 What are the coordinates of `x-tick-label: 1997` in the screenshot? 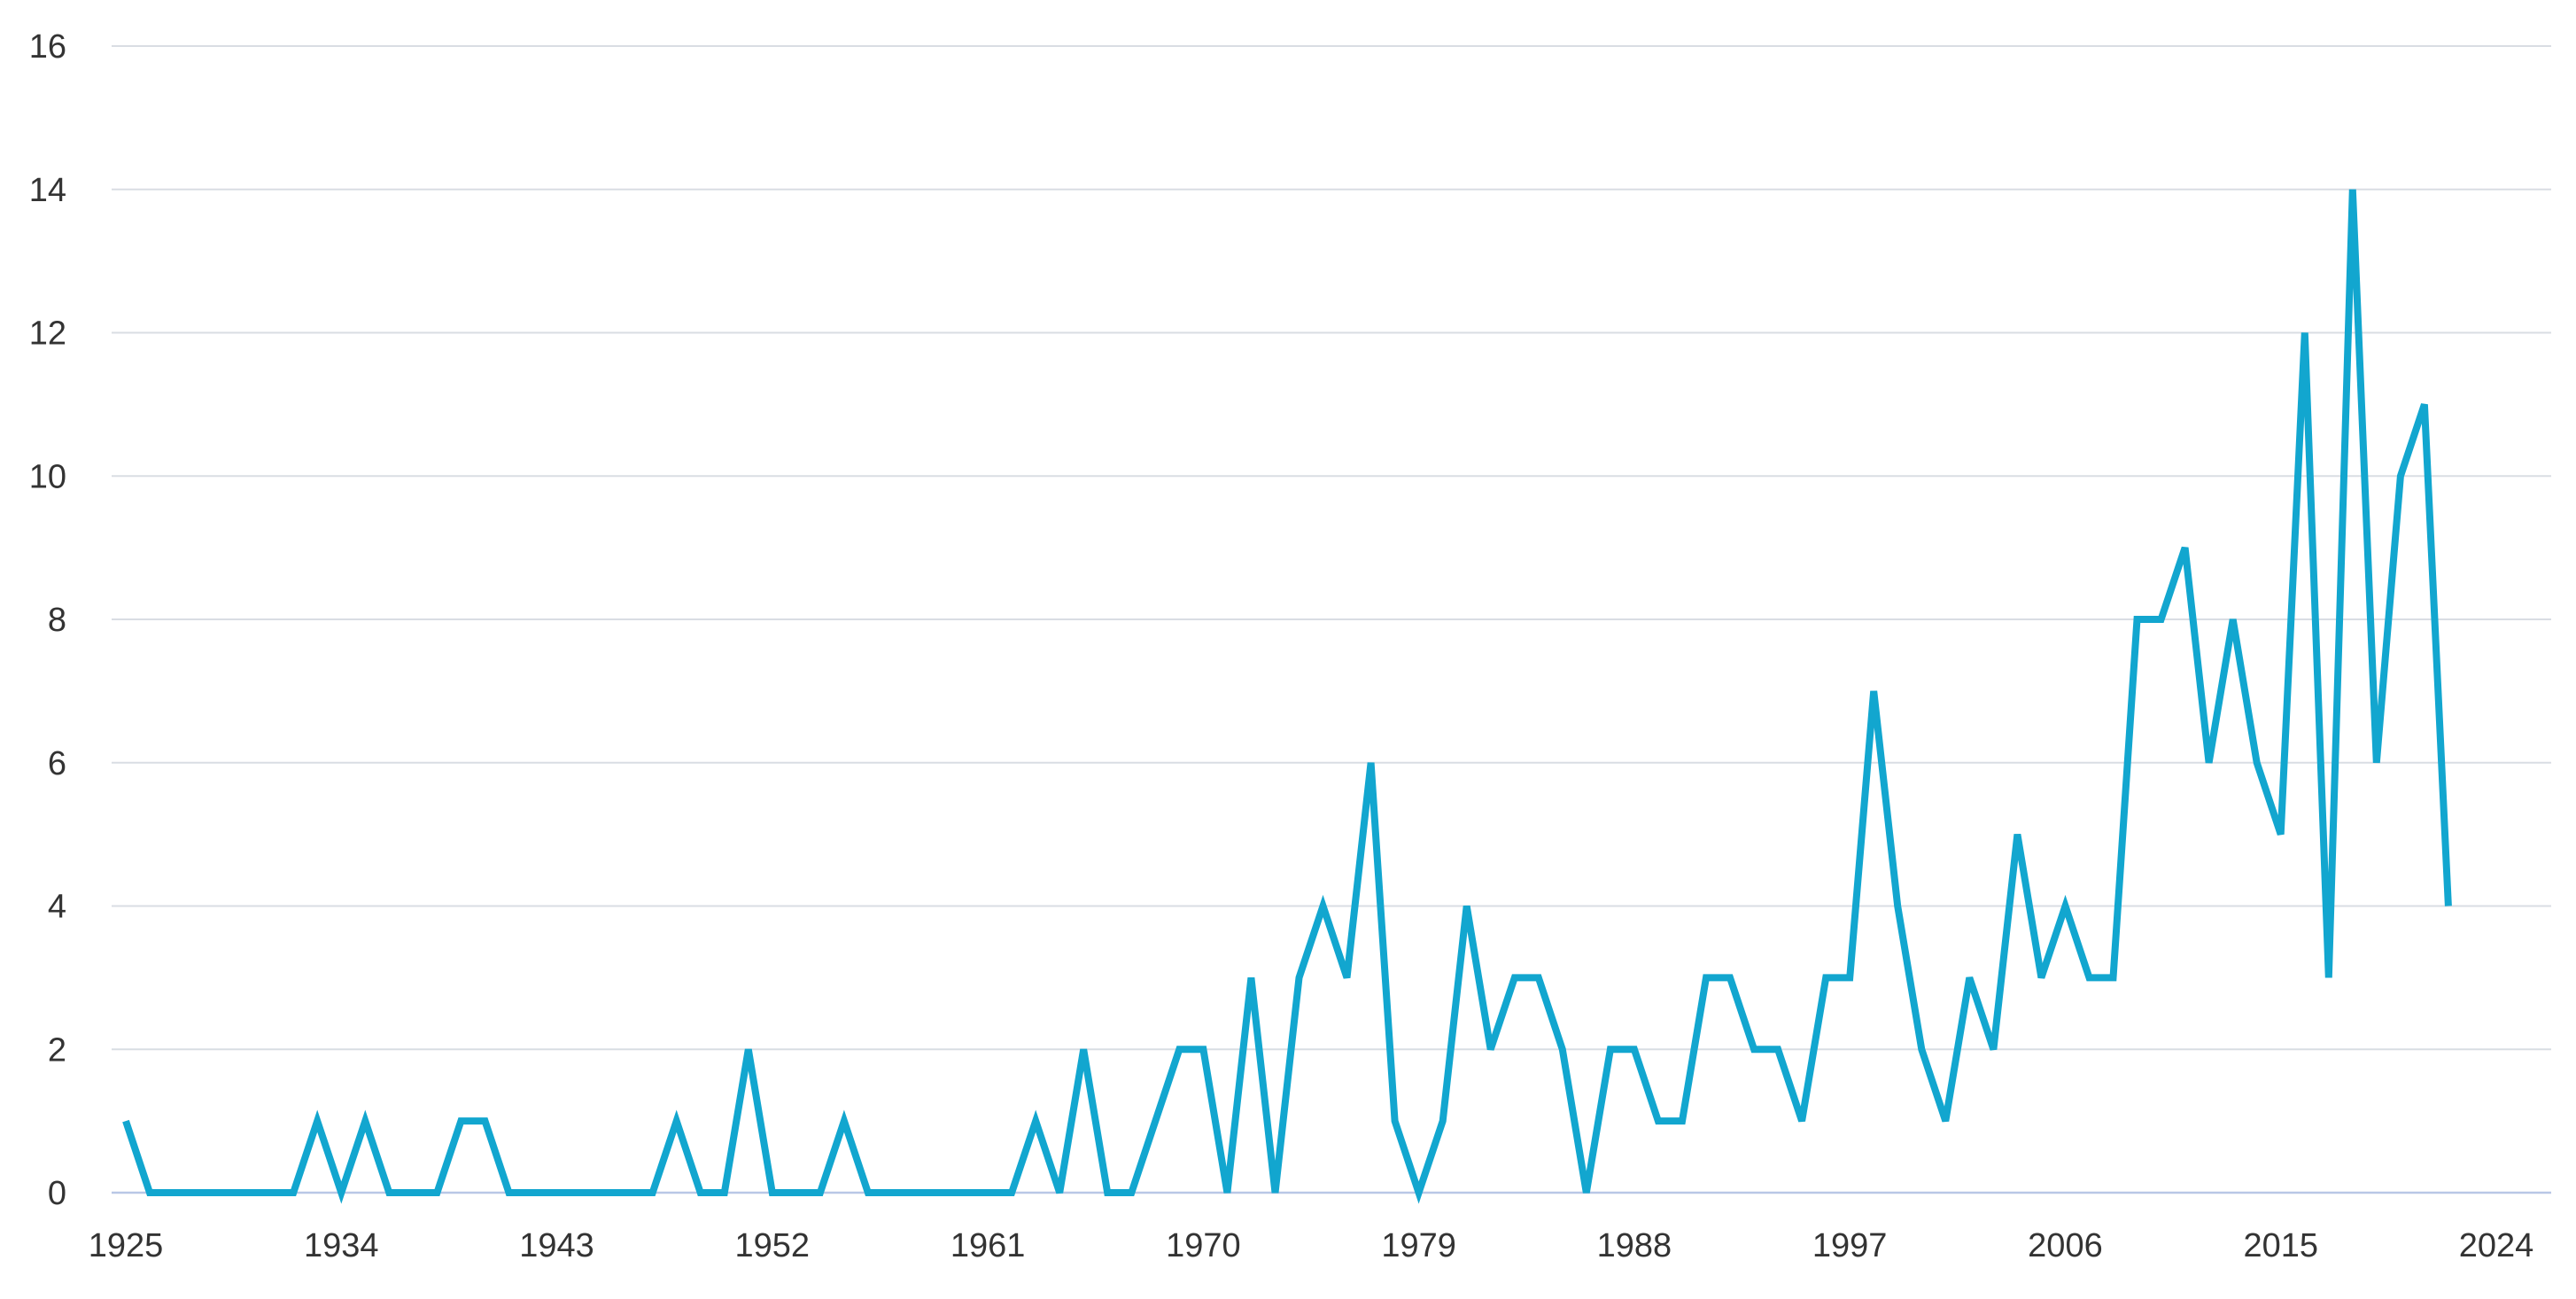 It's located at (1850, 1245).